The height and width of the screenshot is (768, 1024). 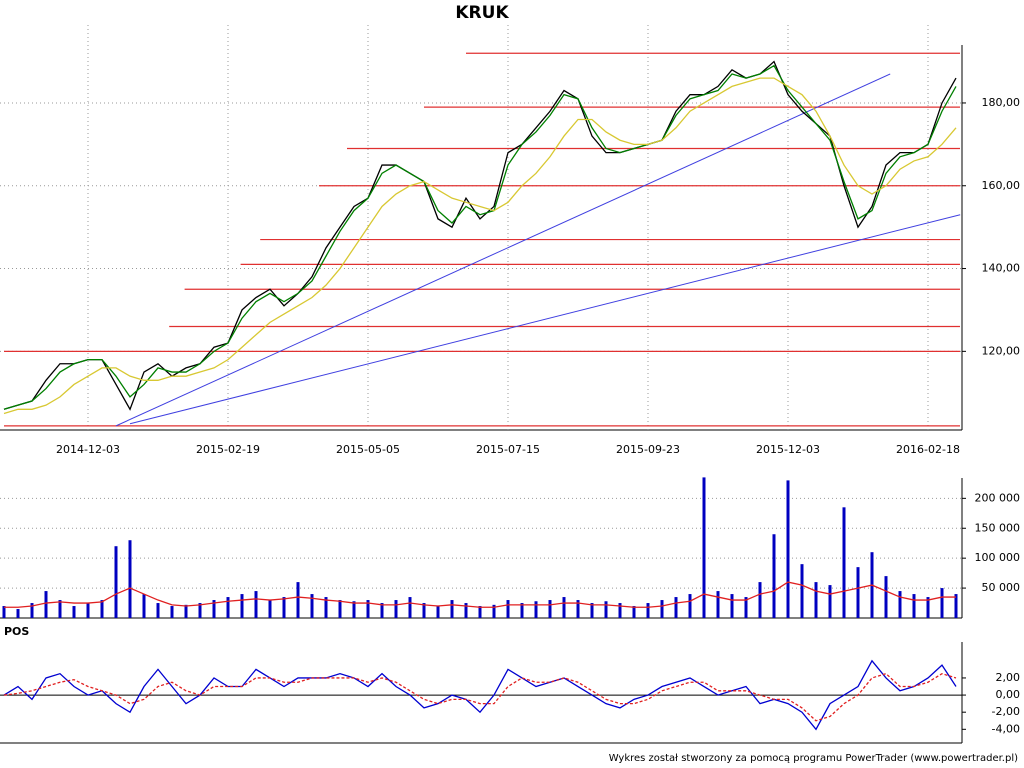 I want to click on x-tick-label: 2015-12-03, so click(x=788, y=449).